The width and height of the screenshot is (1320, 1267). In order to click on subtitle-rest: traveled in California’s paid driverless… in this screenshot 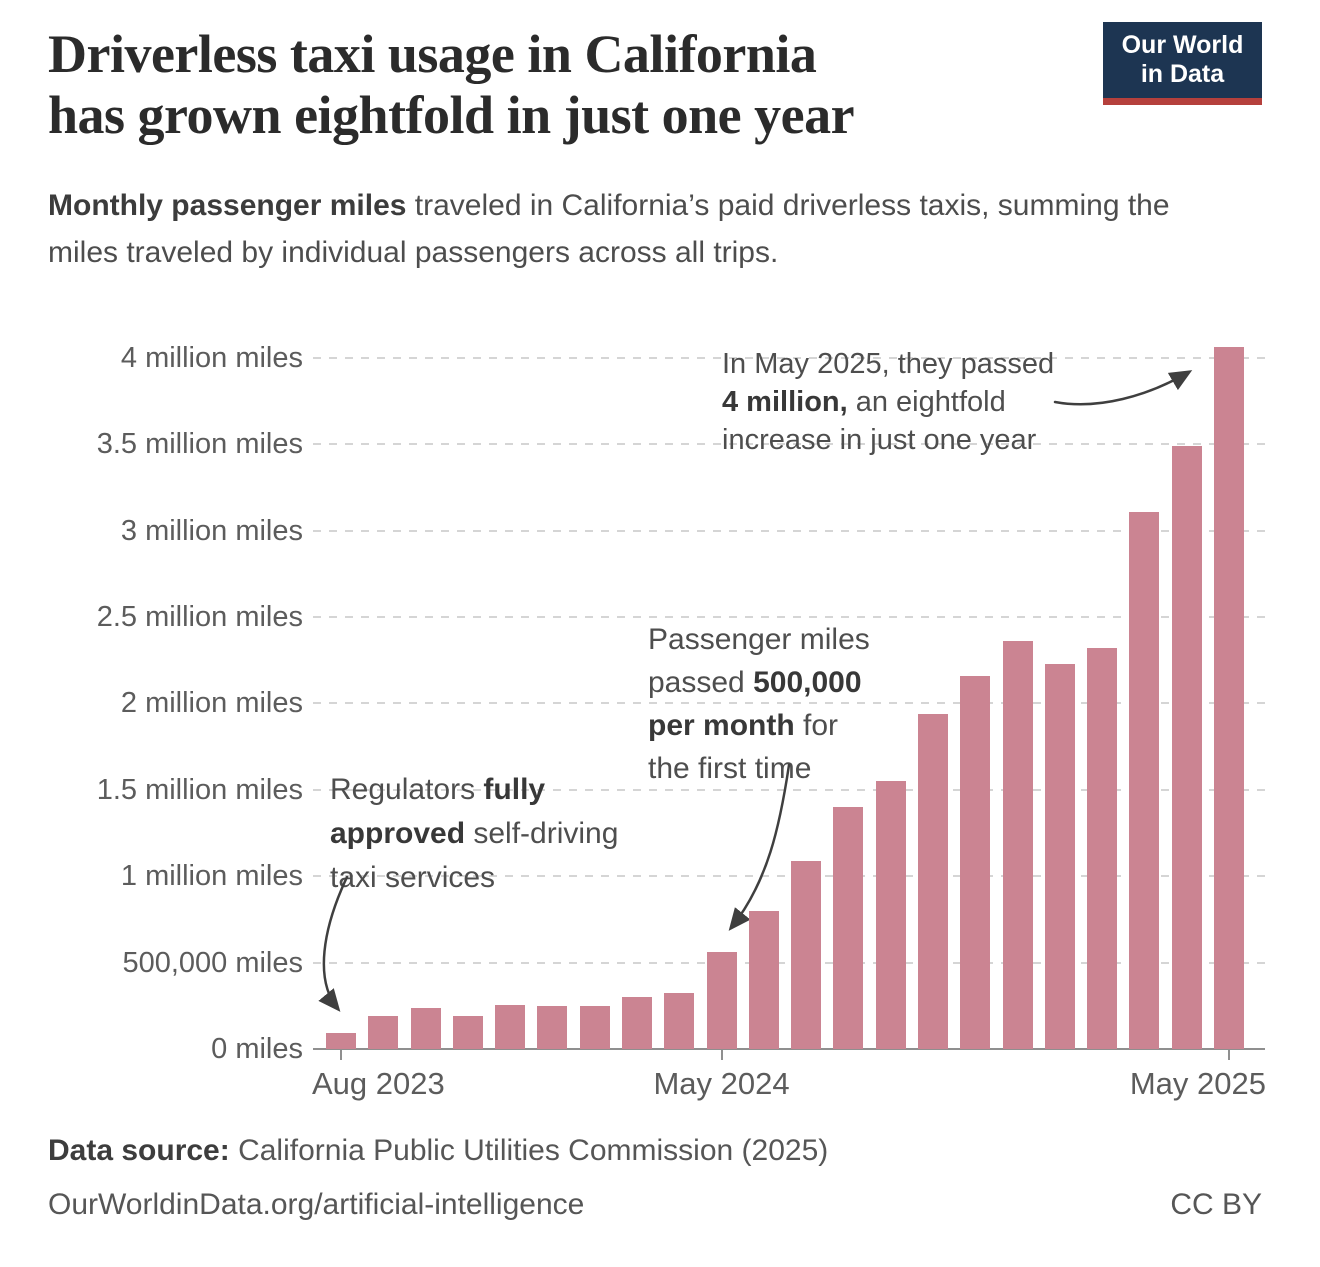, I will do `click(609, 229)`.